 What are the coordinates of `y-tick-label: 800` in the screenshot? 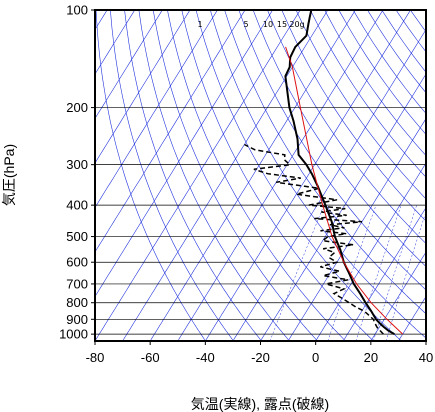 It's located at (77, 302).